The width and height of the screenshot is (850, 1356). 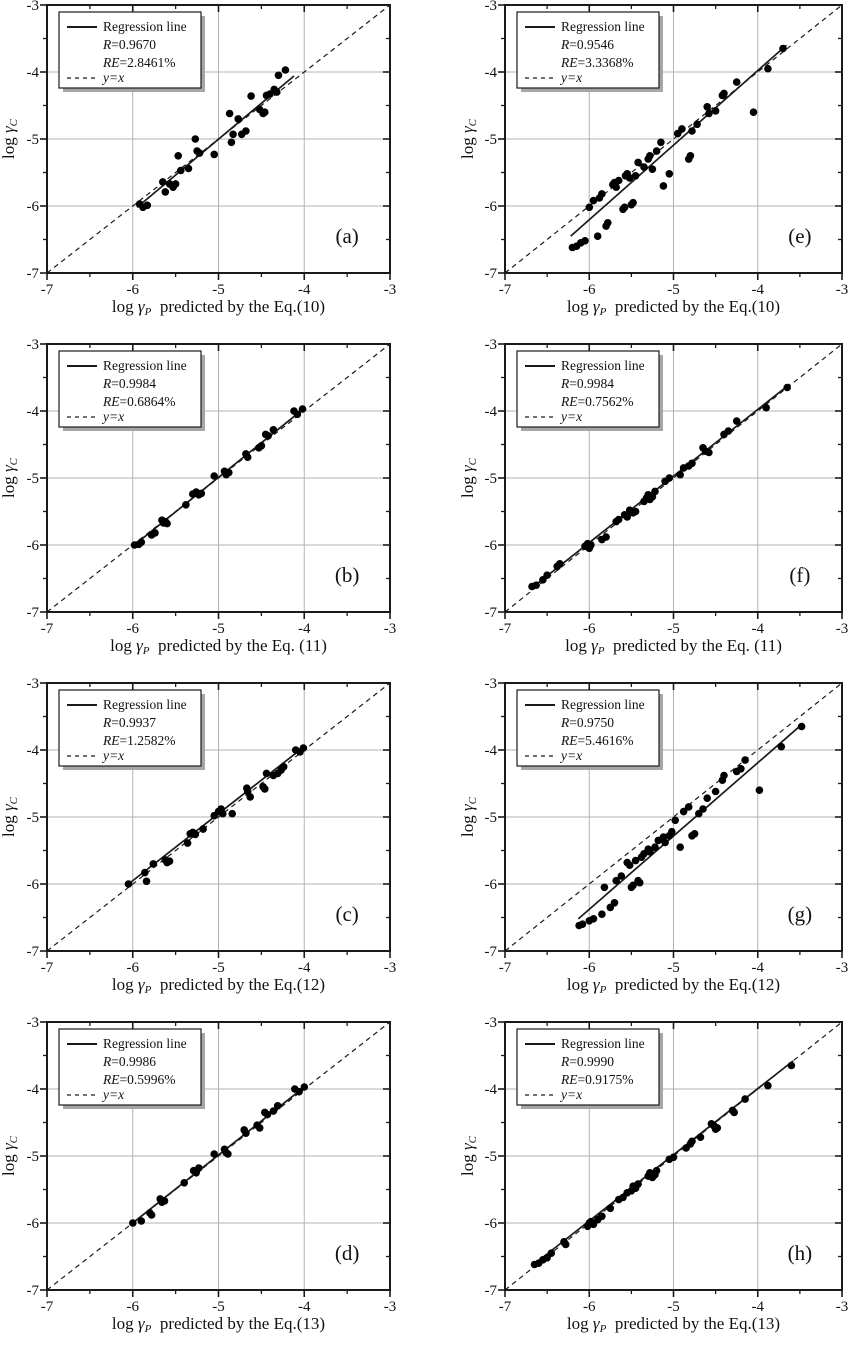 What do you see at coordinates (587, 383) in the screenshot?
I see `legend-r-value: R=0.9984` at bounding box center [587, 383].